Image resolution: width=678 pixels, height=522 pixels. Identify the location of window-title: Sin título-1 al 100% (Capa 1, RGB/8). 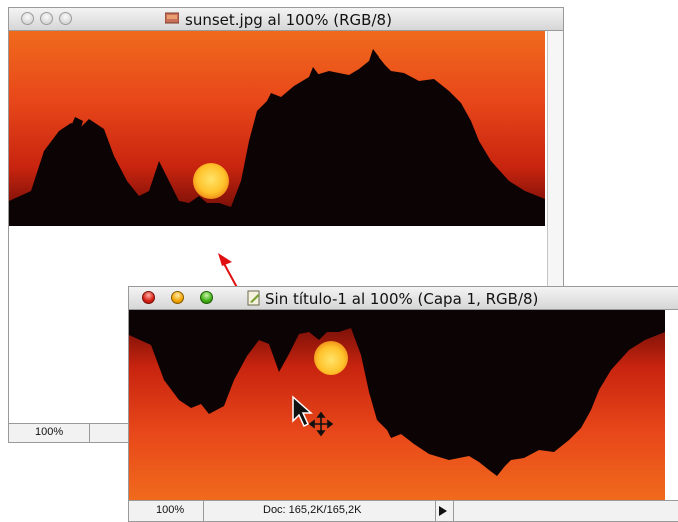
(402, 299).